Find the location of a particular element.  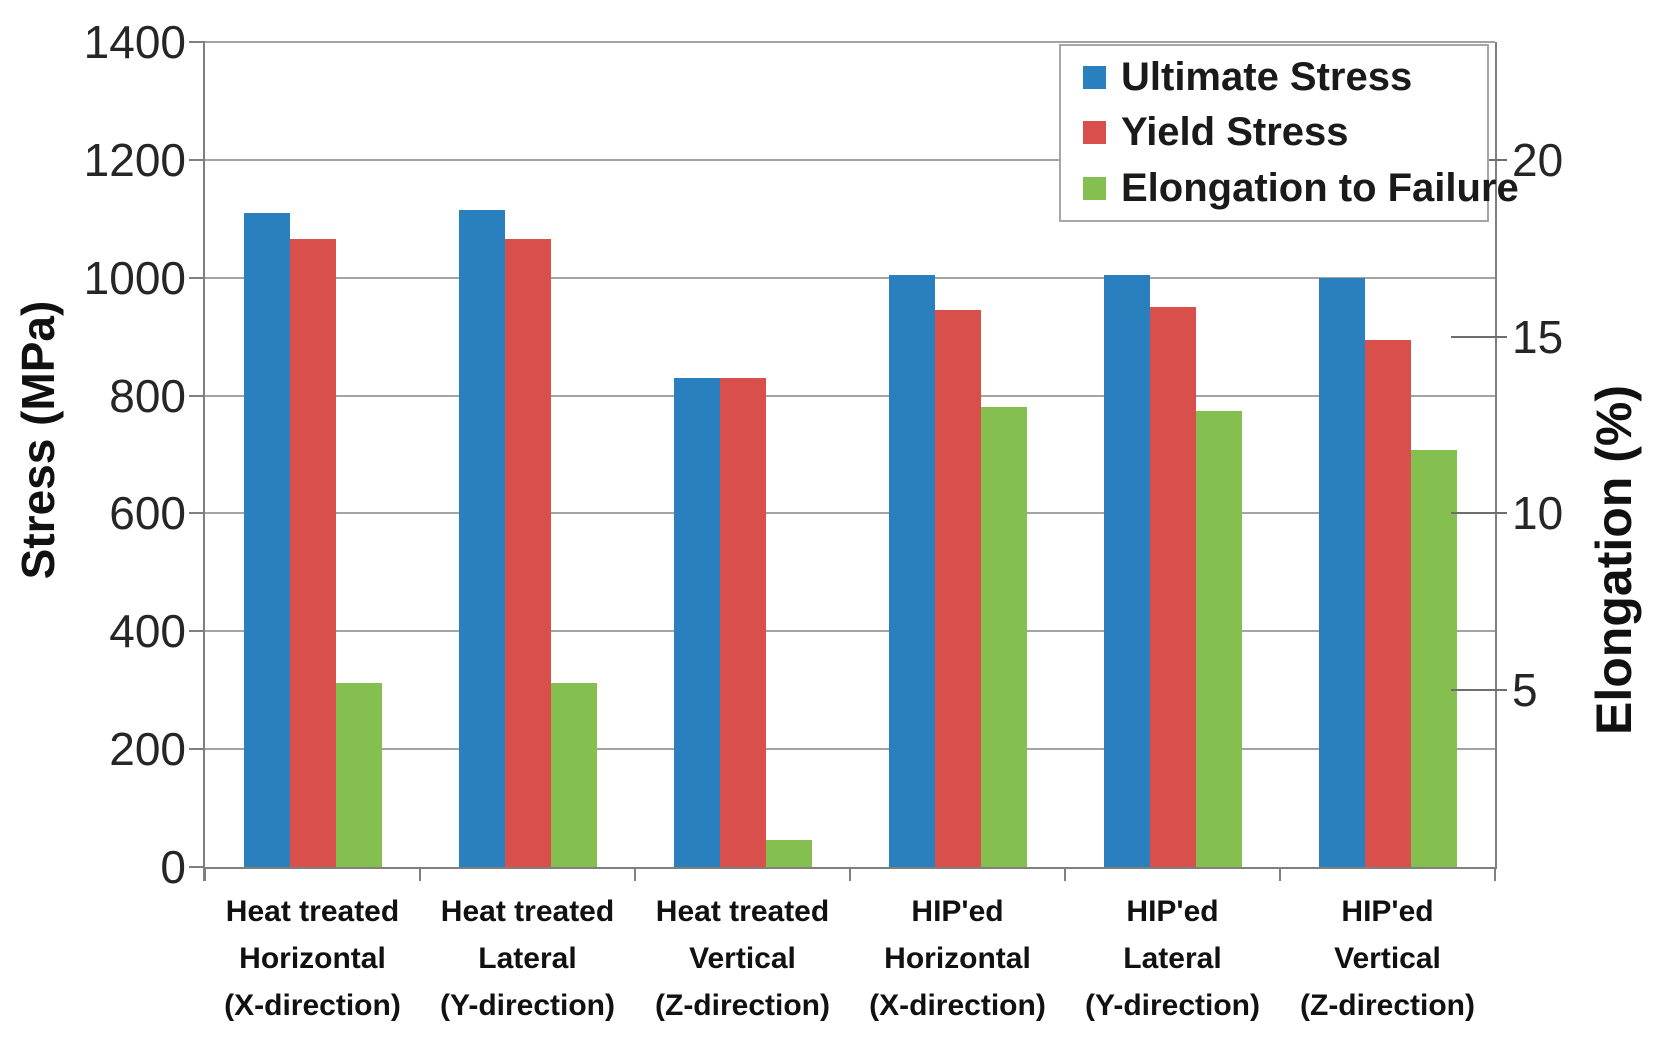

legend-marker-ultimate-stress is located at coordinates (1094, 78).